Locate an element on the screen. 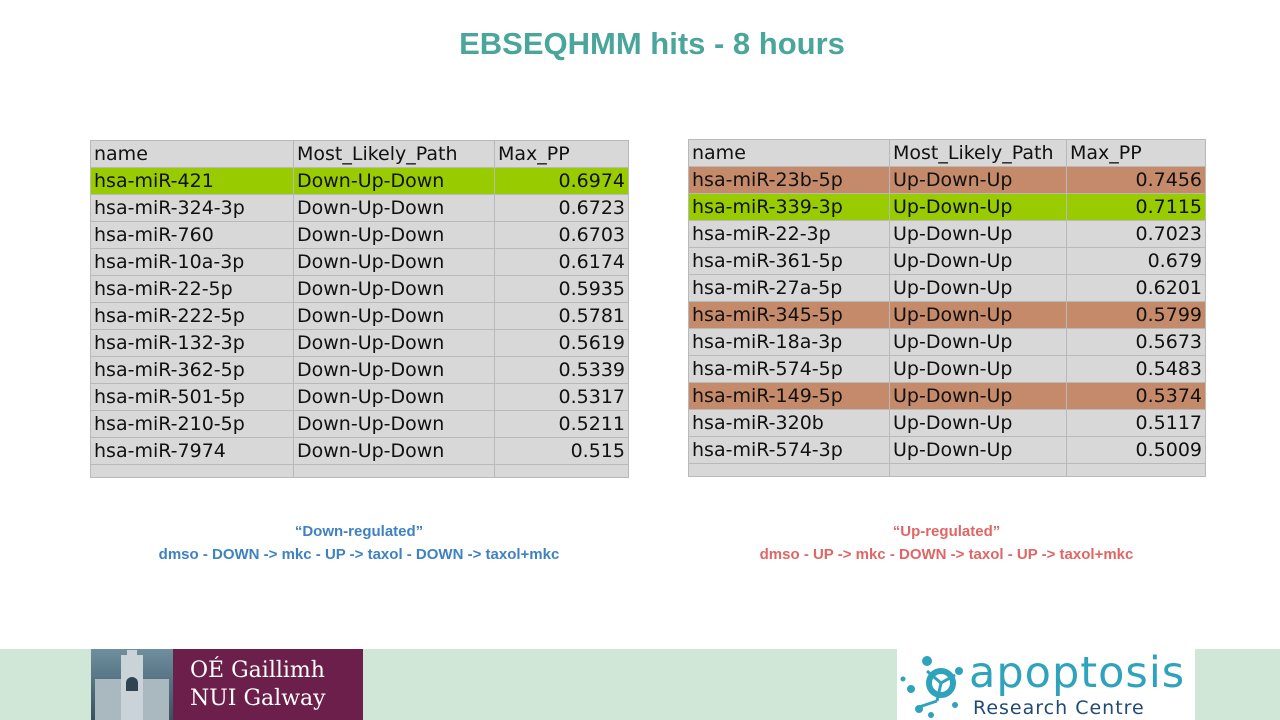  mirna-name-cell: hsa-miR-421 is located at coordinates (192, 181).